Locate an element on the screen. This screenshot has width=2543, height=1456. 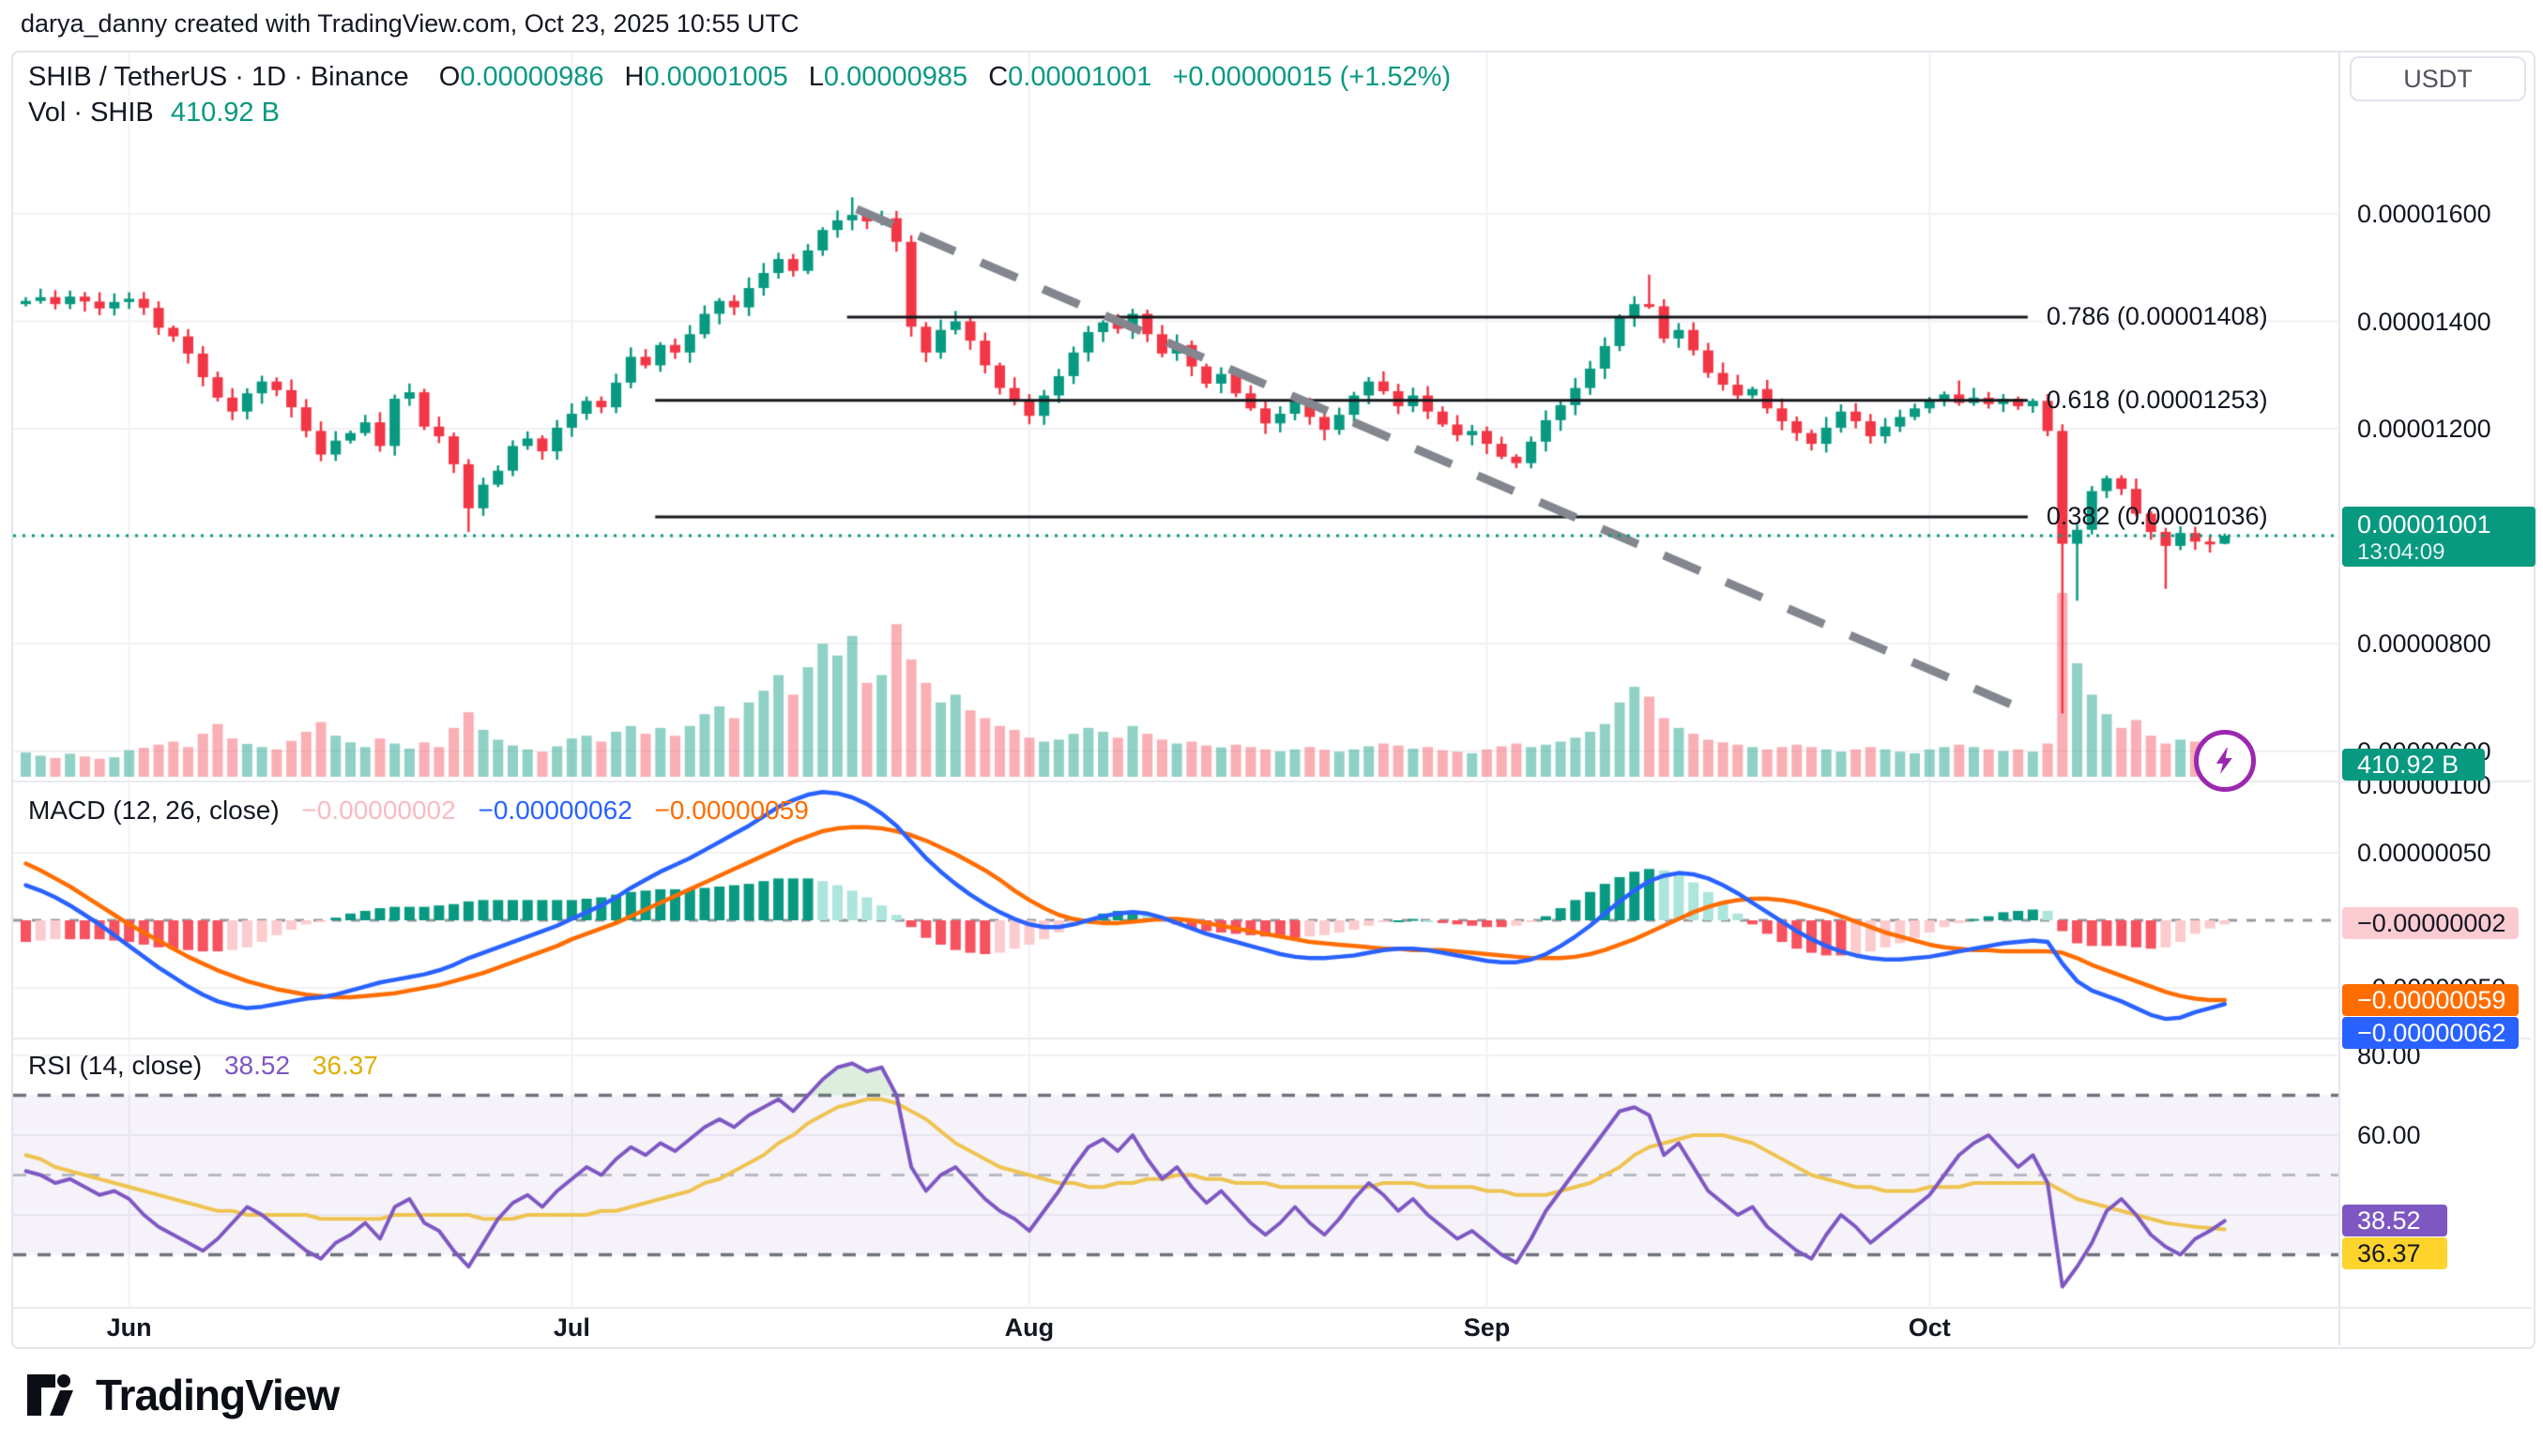
rsi-value: 38.52 is located at coordinates (257, 1065).